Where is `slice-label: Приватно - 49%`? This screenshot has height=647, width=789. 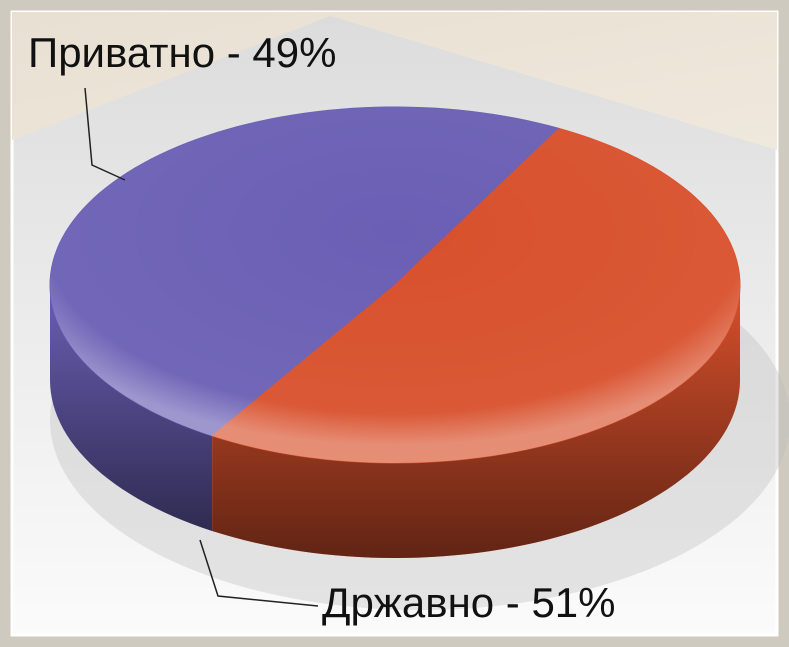 slice-label: Приватно - 49% is located at coordinates (182, 52).